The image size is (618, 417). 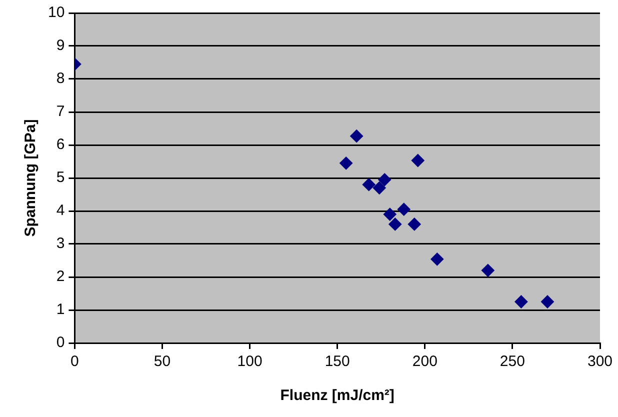 I want to click on x-tick-label: 250, so click(x=512, y=361).